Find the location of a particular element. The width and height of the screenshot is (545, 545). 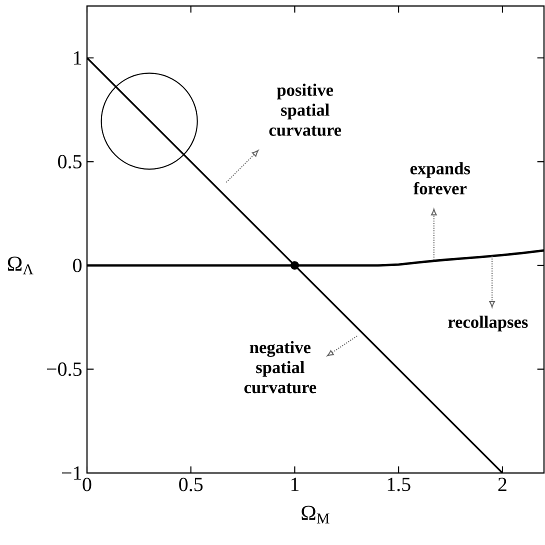

annotation: positive spatial curvature is located at coordinates (305, 110).